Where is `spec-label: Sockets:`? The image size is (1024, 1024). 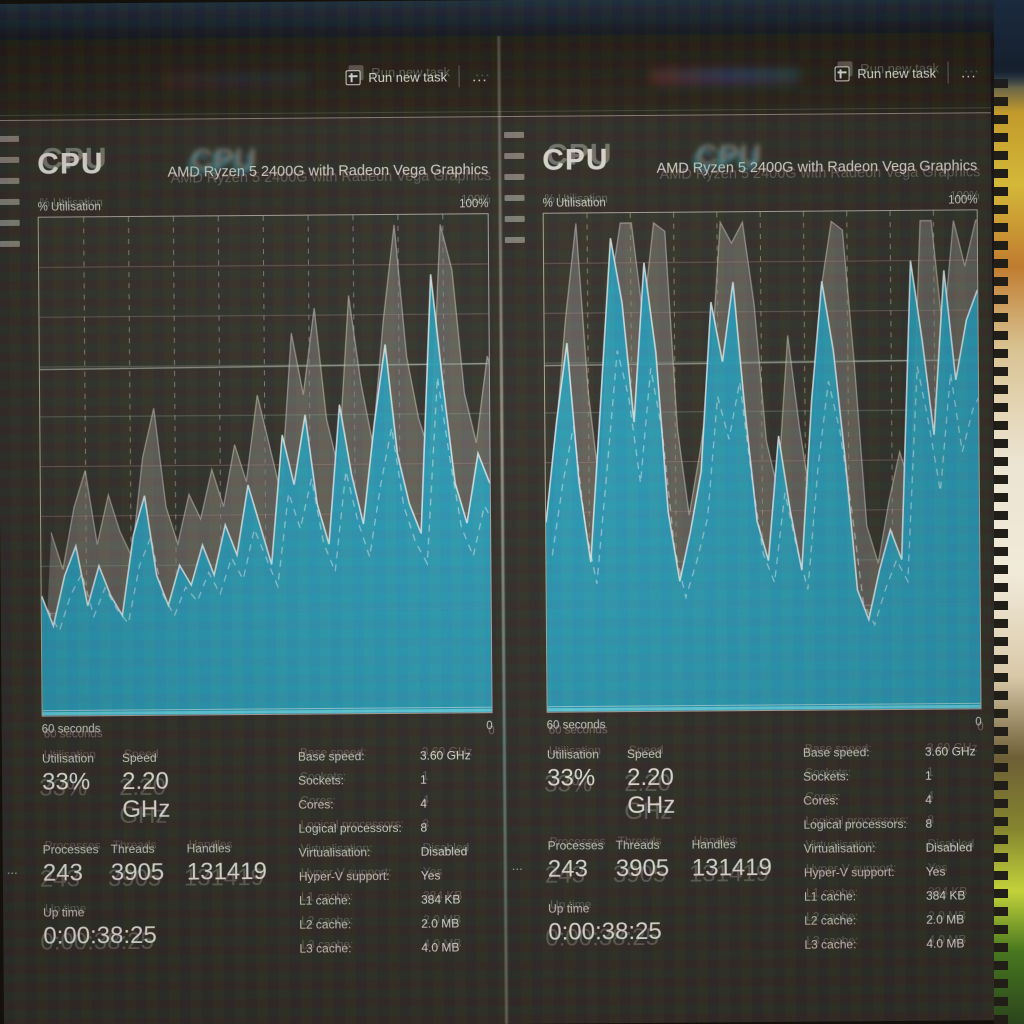 spec-label: Sockets: is located at coordinates (826, 776).